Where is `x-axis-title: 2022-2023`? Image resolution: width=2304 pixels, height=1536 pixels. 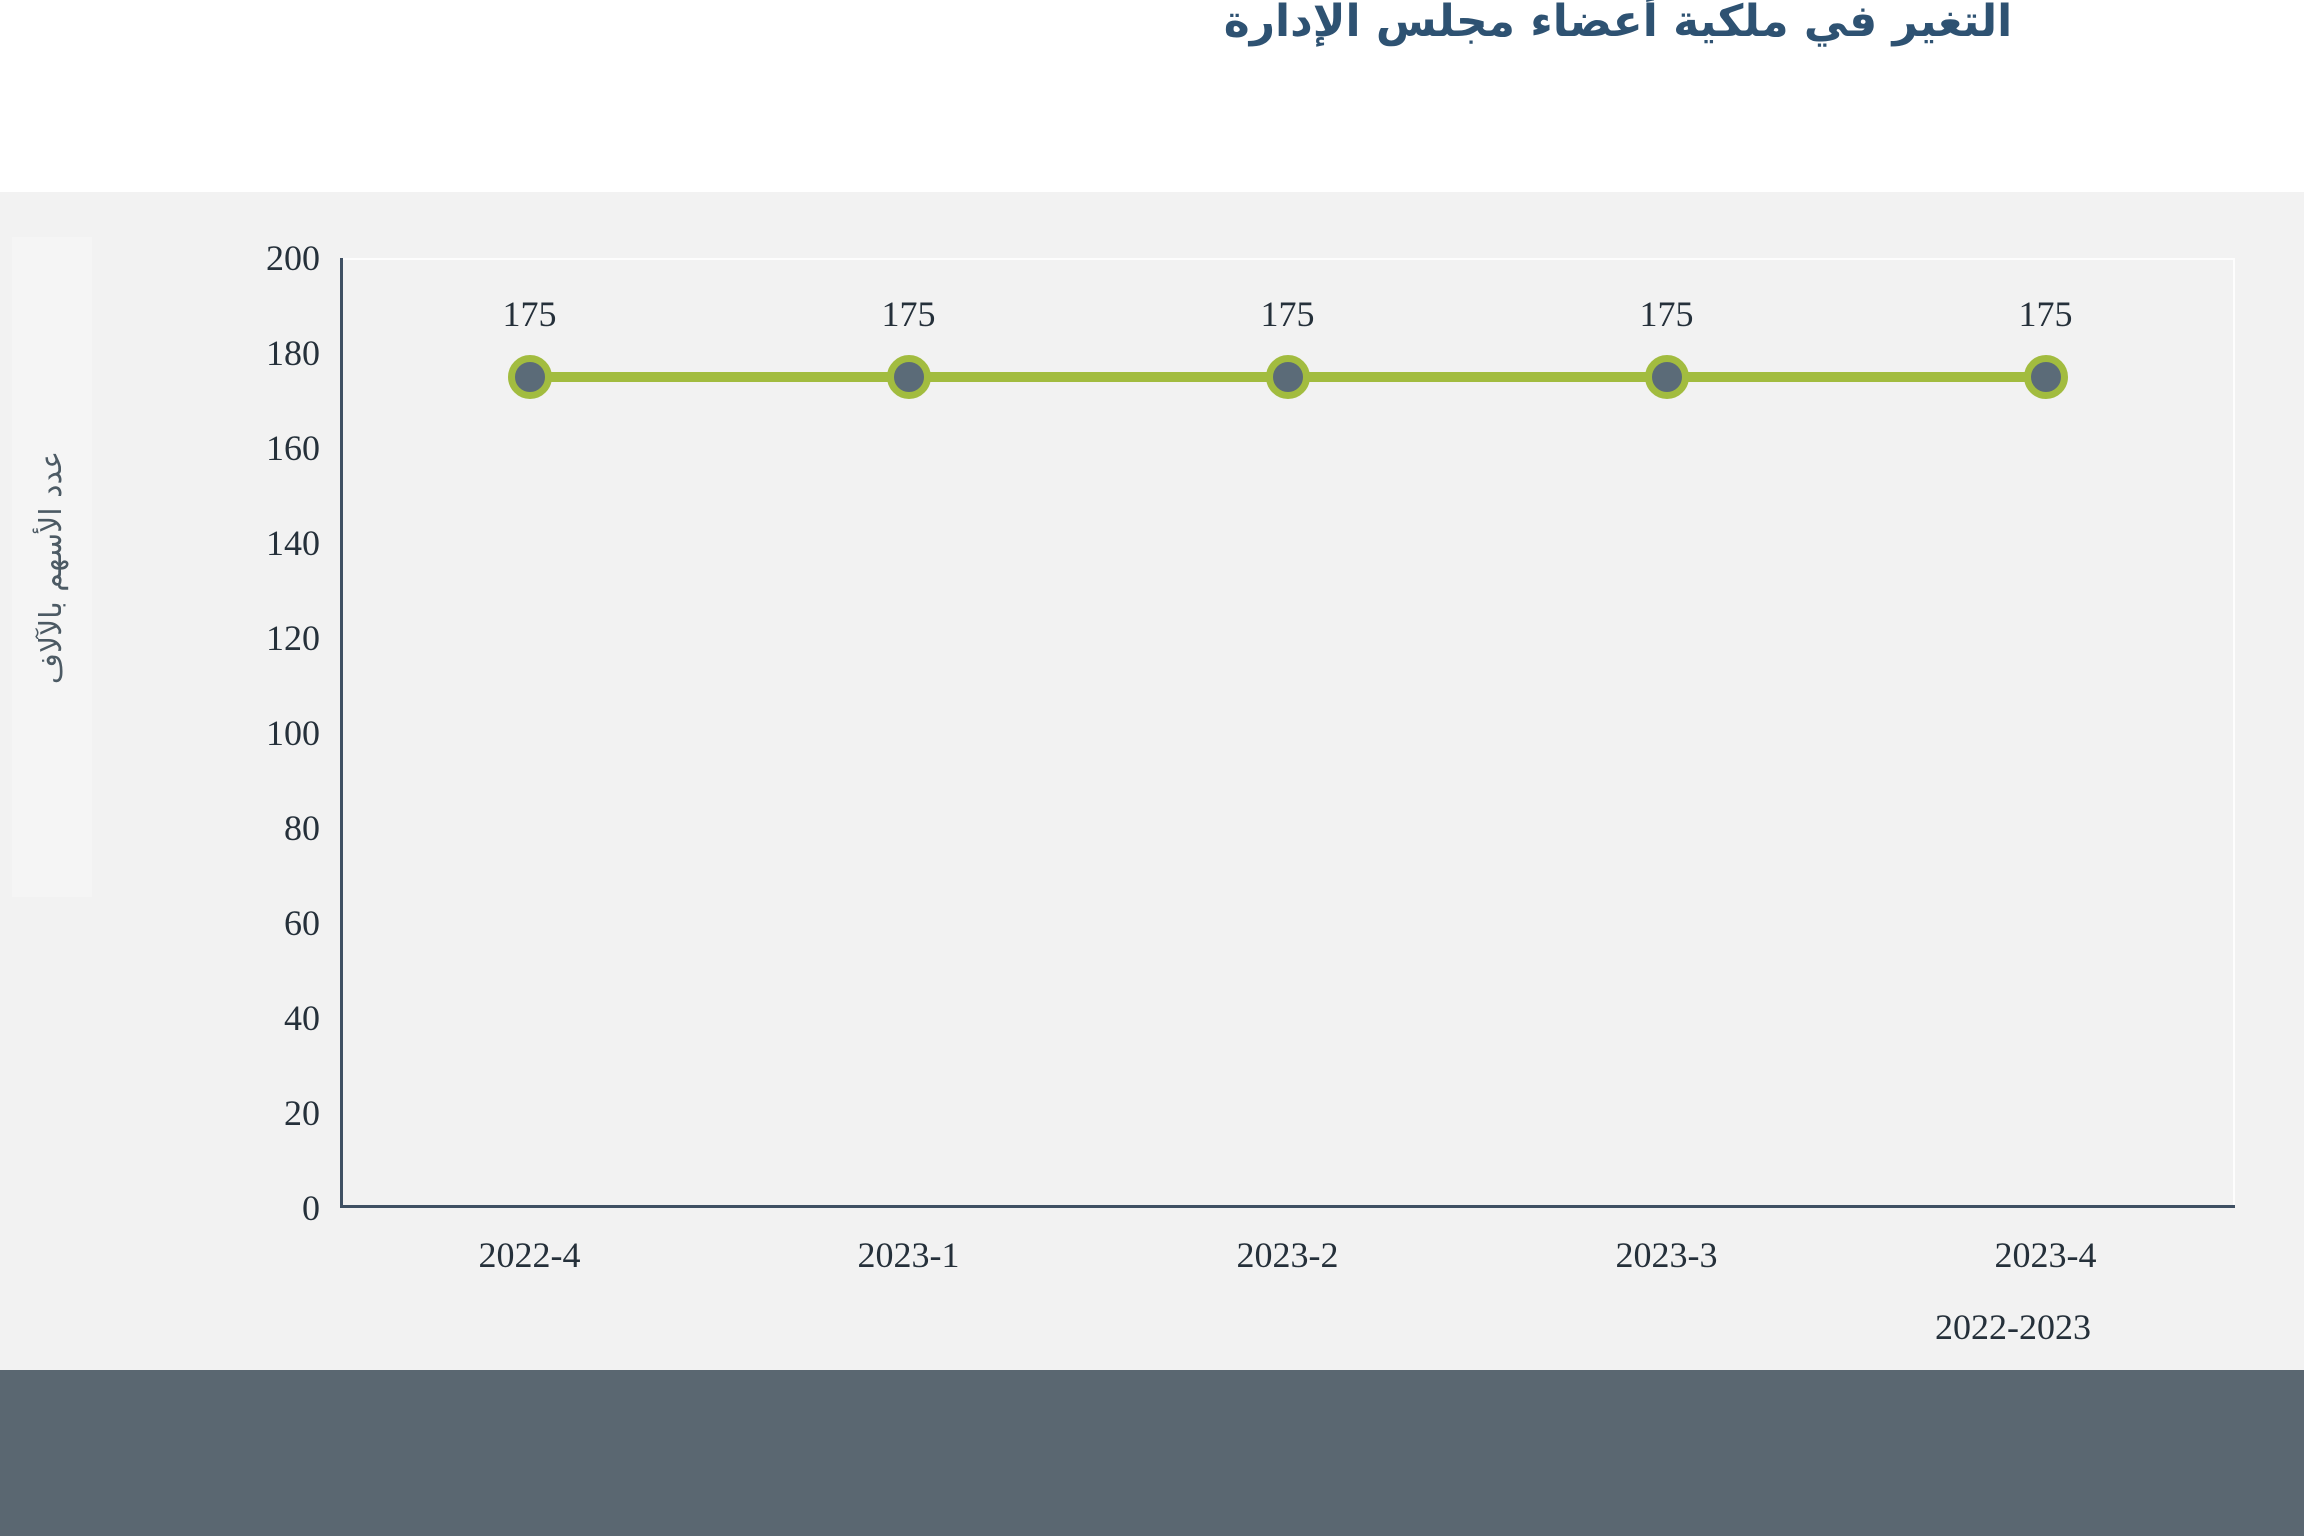 x-axis-title: 2022-2023 is located at coordinates (2013, 1327).